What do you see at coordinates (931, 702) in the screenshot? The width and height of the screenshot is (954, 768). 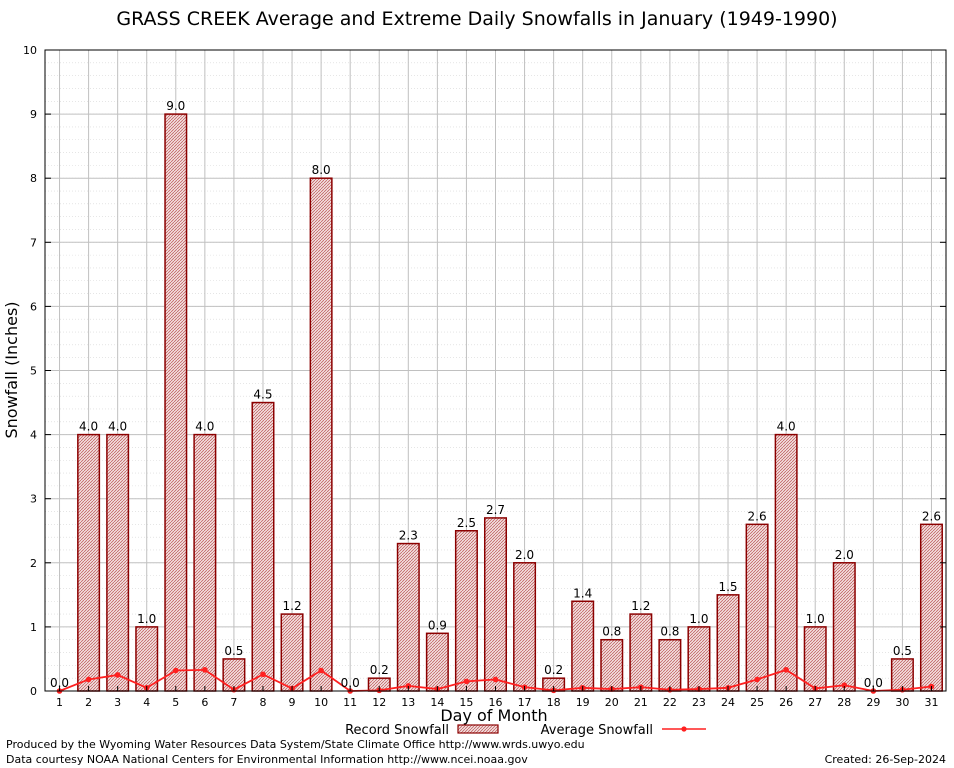 I see `x-tick-label: 31` at bounding box center [931, 702].